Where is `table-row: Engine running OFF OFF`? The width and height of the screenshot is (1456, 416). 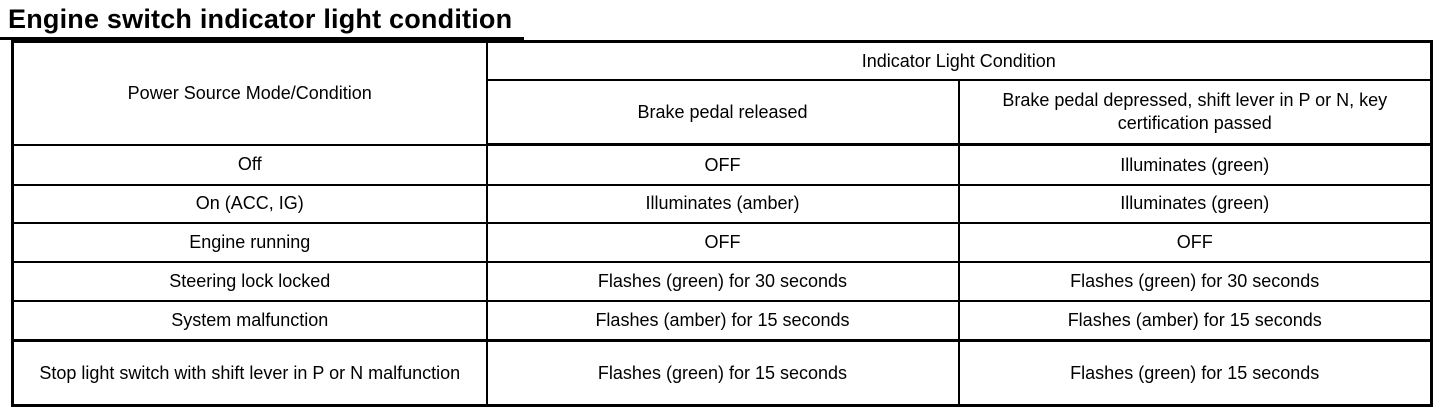
table-row: Engine running OFF OFF is located at coordinates (722, 242).